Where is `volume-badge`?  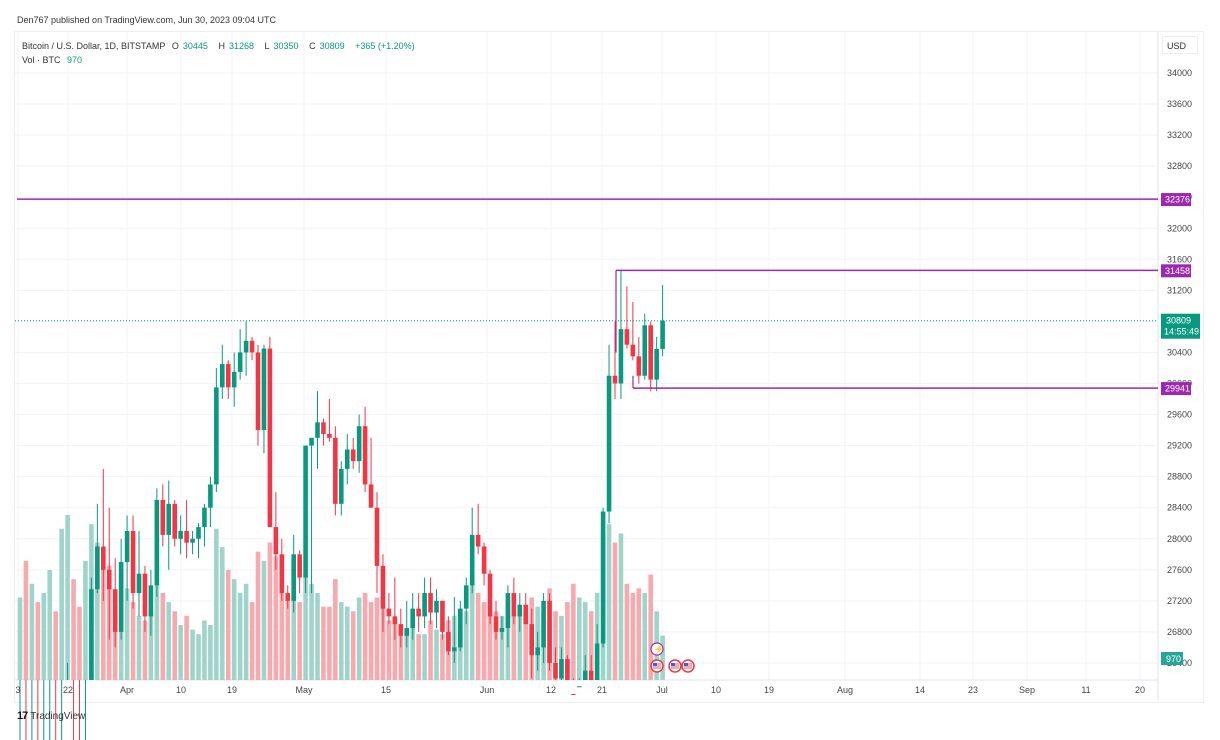
volume-badge is located at coordinates (1172, 658).